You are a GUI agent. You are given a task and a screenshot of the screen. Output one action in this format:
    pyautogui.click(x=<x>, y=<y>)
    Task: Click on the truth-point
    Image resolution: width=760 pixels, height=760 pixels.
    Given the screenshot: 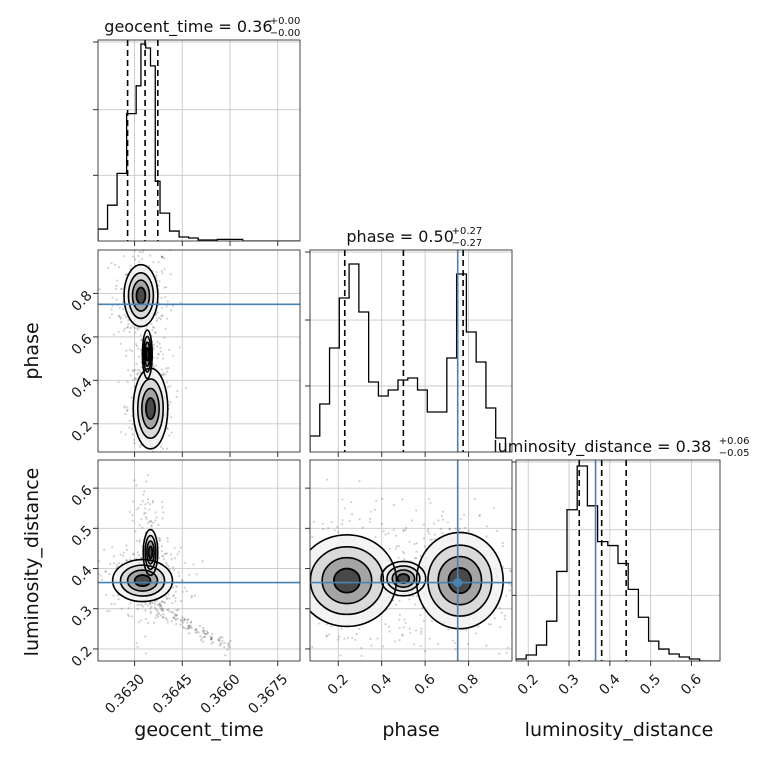 What is the action you would take?
    pyautogui.click(x=458, y=583)
    